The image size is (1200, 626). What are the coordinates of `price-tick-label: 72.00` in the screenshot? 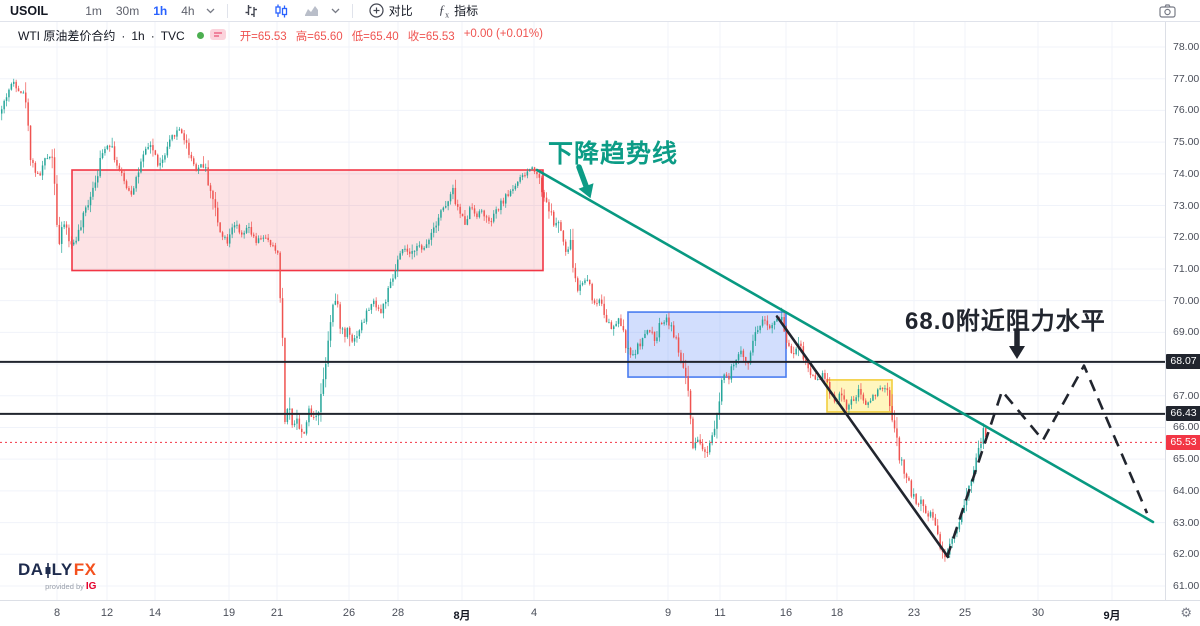 It's located at (1186, 237).